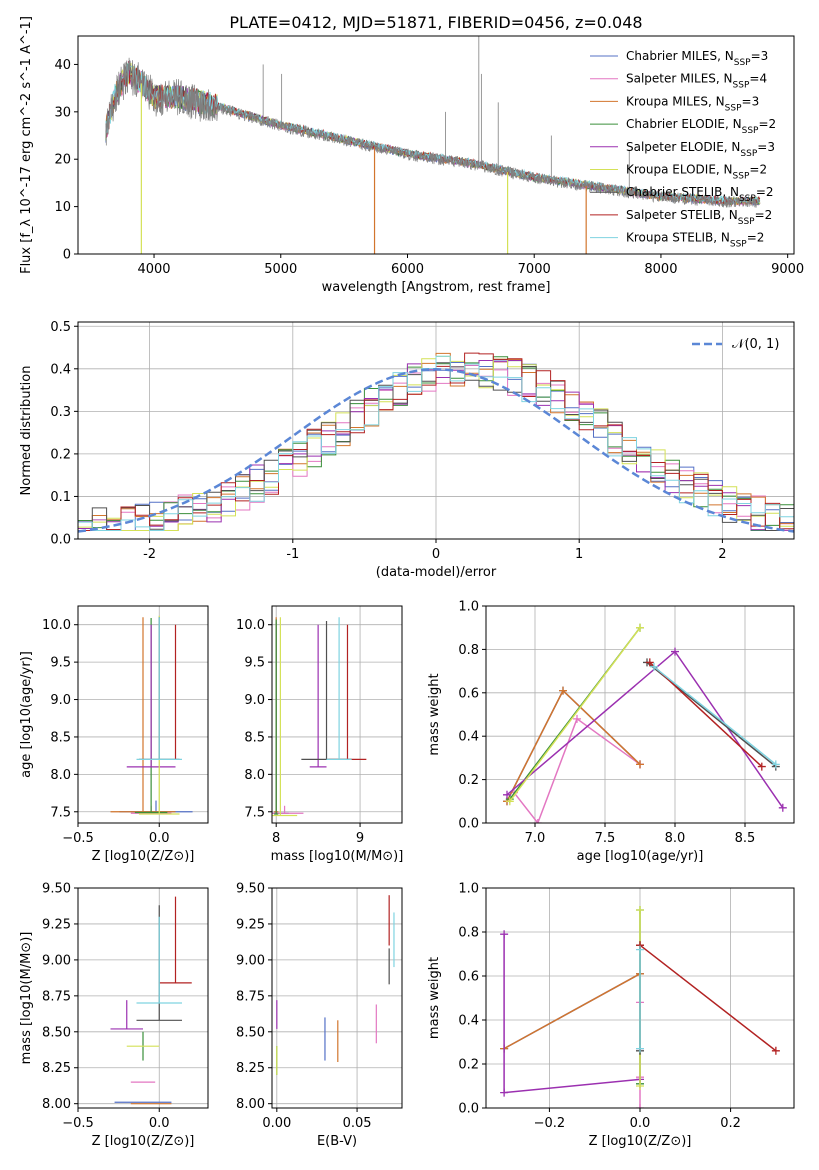 Image resolution: width=819 pixels, height=1170 pixels. Describe the element at coordinates (696, 172) in the screenshot. I see `legend-label: Kroupa ELODIE, NSSP=2` at that location.